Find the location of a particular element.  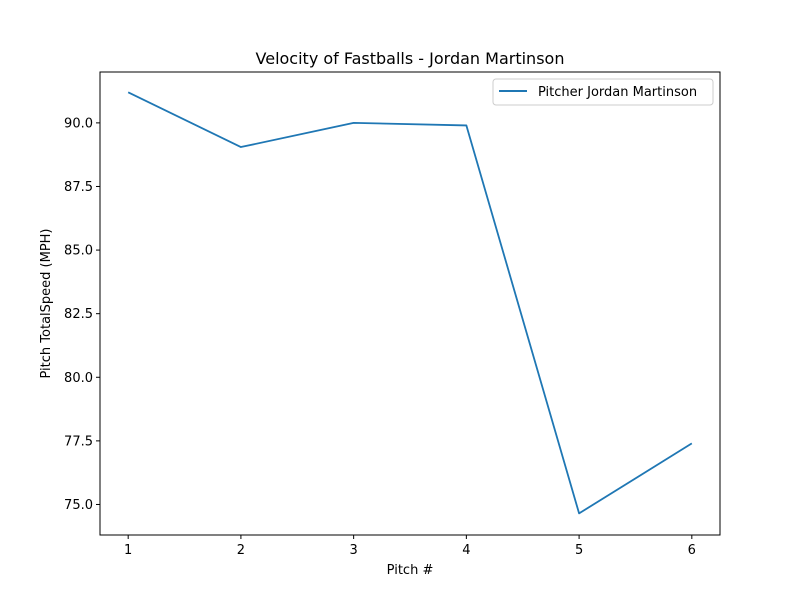

y-axis-label: Pitch TotalSpeed (MPH) is located at coordinates (46, 303).